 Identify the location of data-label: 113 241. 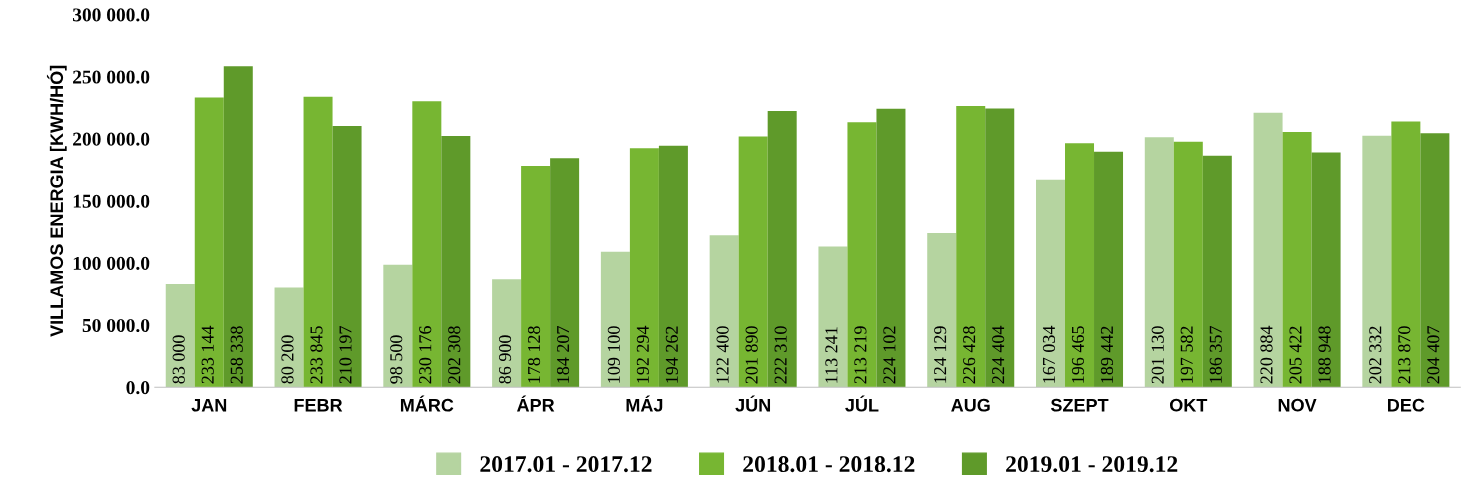
(831, 355).